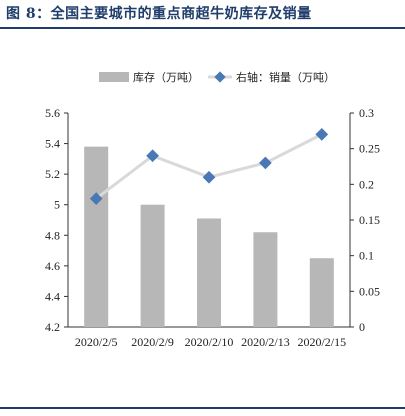 Image resolution: width=405 pixels, height=416 pixels. What do you see at coordinates (52, 327) in the screenshot?
I see `left-tick-label: 4.2` at bounding box center [52, 327].